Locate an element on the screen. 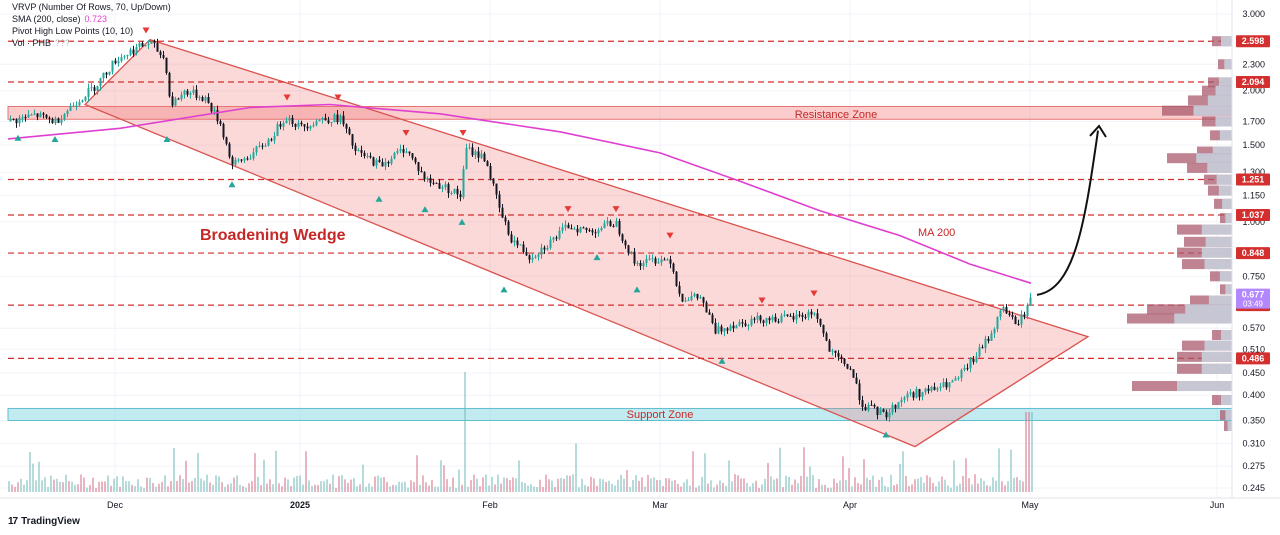  indicator-volume: Vol · PHB??? is located at coordinates (41, 43).